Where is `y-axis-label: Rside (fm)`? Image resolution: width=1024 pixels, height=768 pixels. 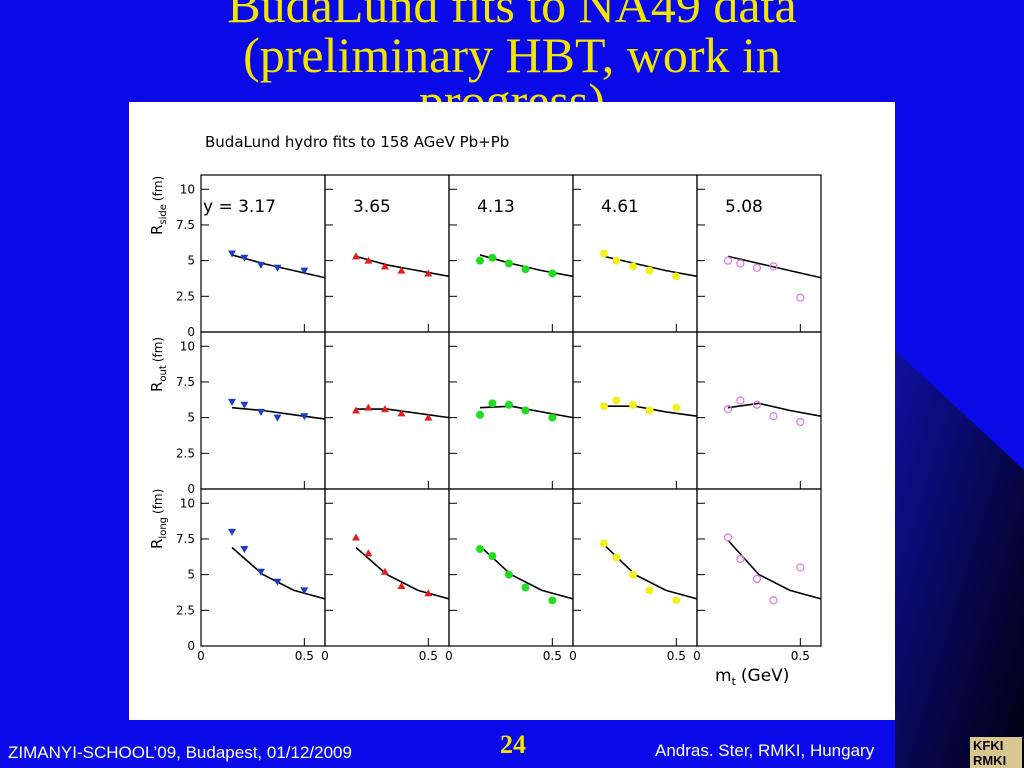 y-axis-label: Rside (fm) is located at coordinates (158, 205).